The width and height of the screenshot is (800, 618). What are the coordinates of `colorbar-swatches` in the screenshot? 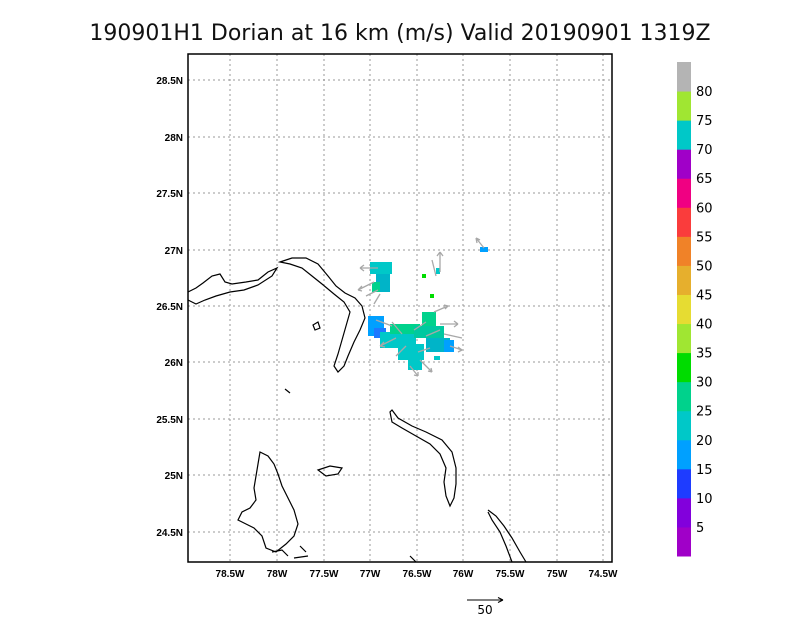 It's located at (684, 309).